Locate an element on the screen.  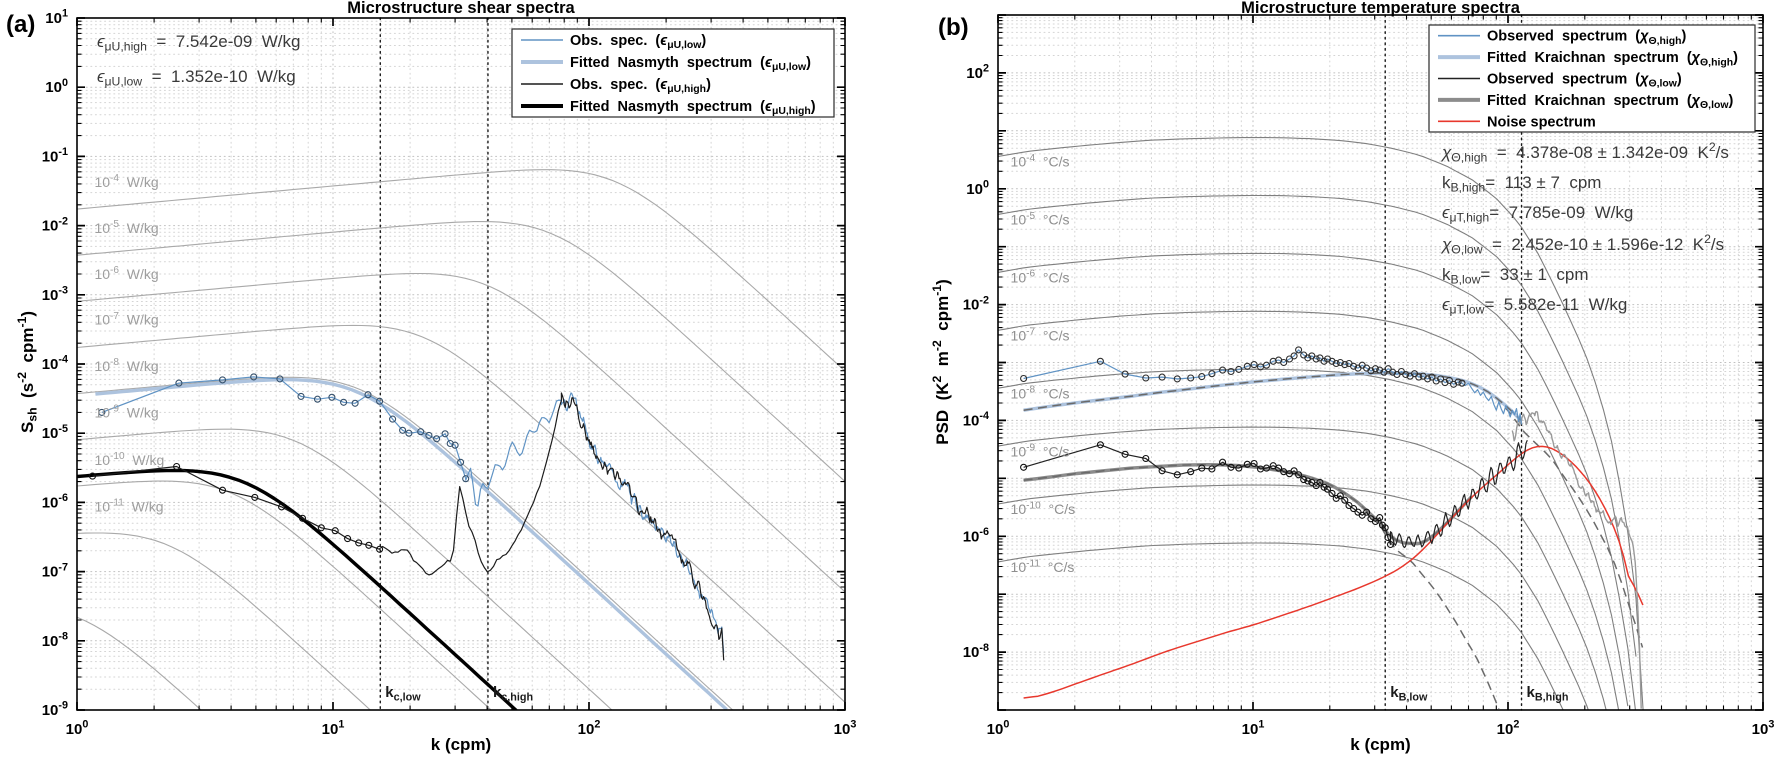
reference-label-5: 10-9​ W/kg is located at coordinates (126, 411).